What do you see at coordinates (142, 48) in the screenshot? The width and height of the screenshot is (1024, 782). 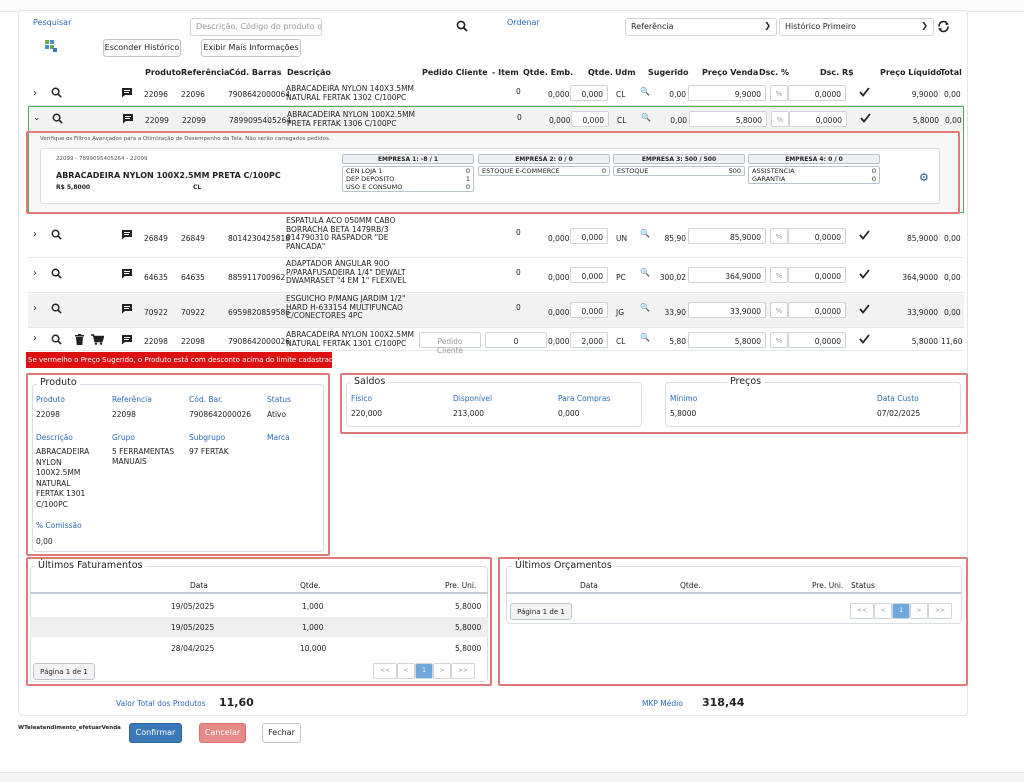 I see `hide-history-button: Esconder Histórico` at bounding box center [142, 48].